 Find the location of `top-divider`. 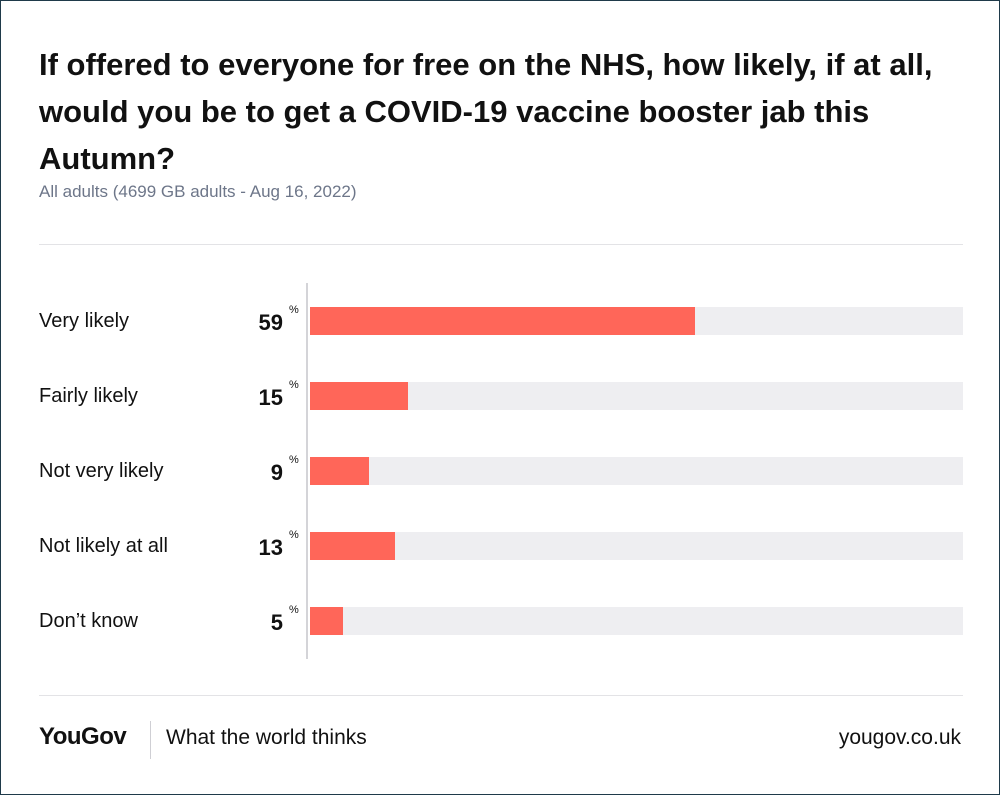

top-divider is located at coordinates (501, 244).